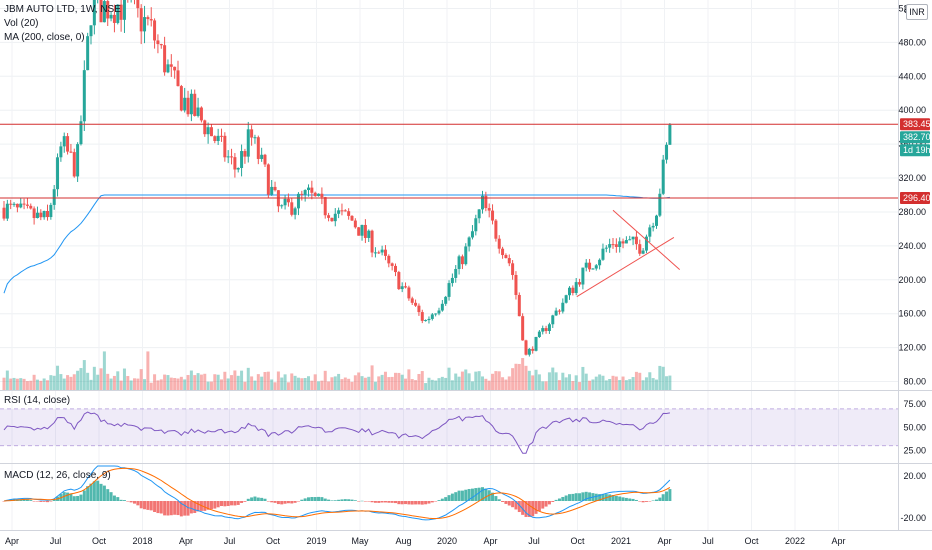 The height and width of the screenshot is (550, 932). Describe the element at coordinates (230, 541) in the screenshot. I see `time-label-5: Jul` at that location.